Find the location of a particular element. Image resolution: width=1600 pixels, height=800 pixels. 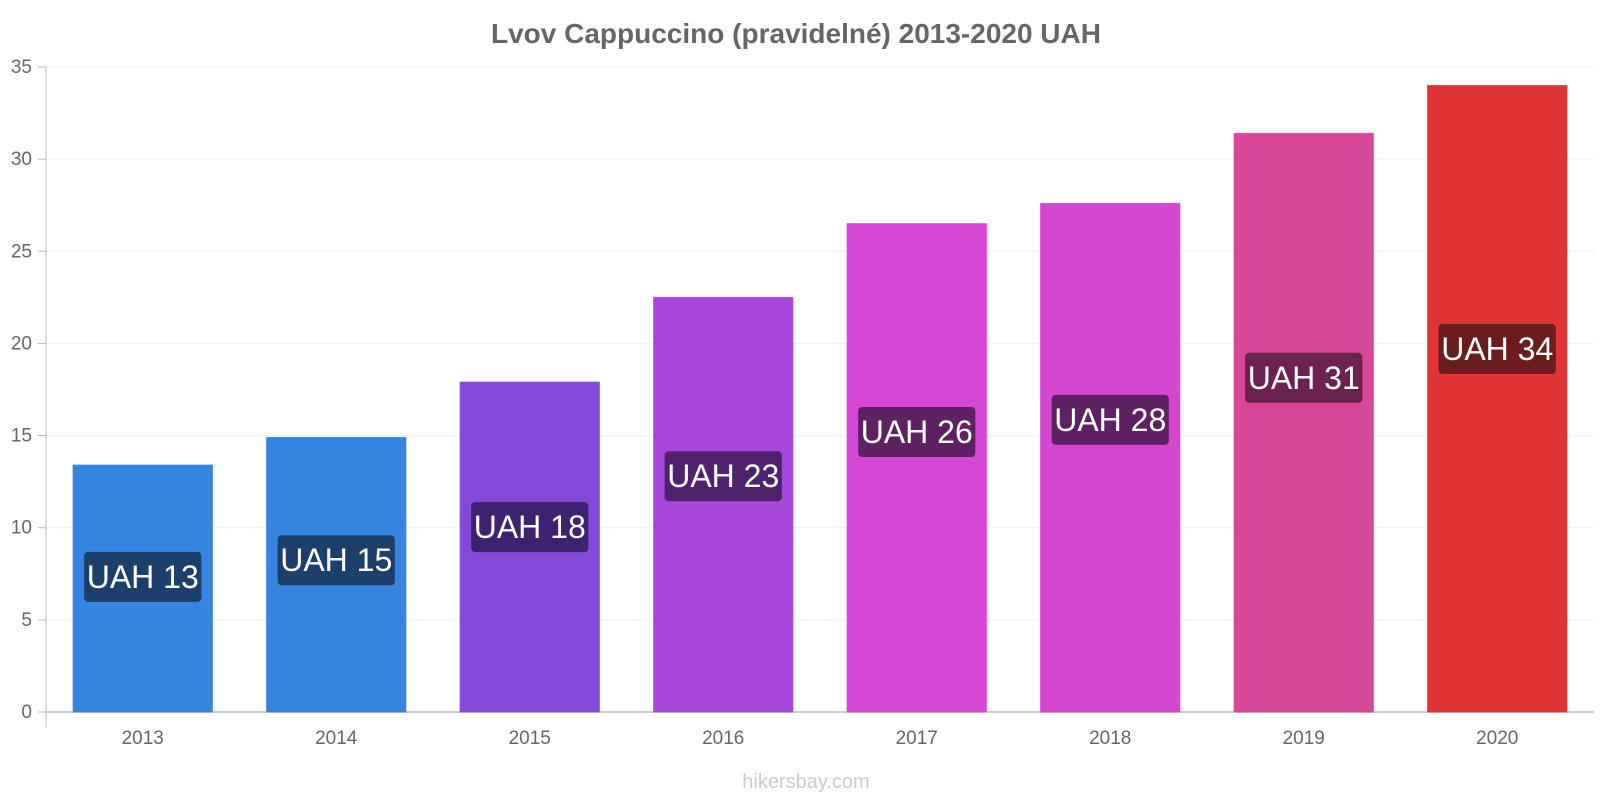

data-label: UAH 18 is located at coordinates (530, 527).